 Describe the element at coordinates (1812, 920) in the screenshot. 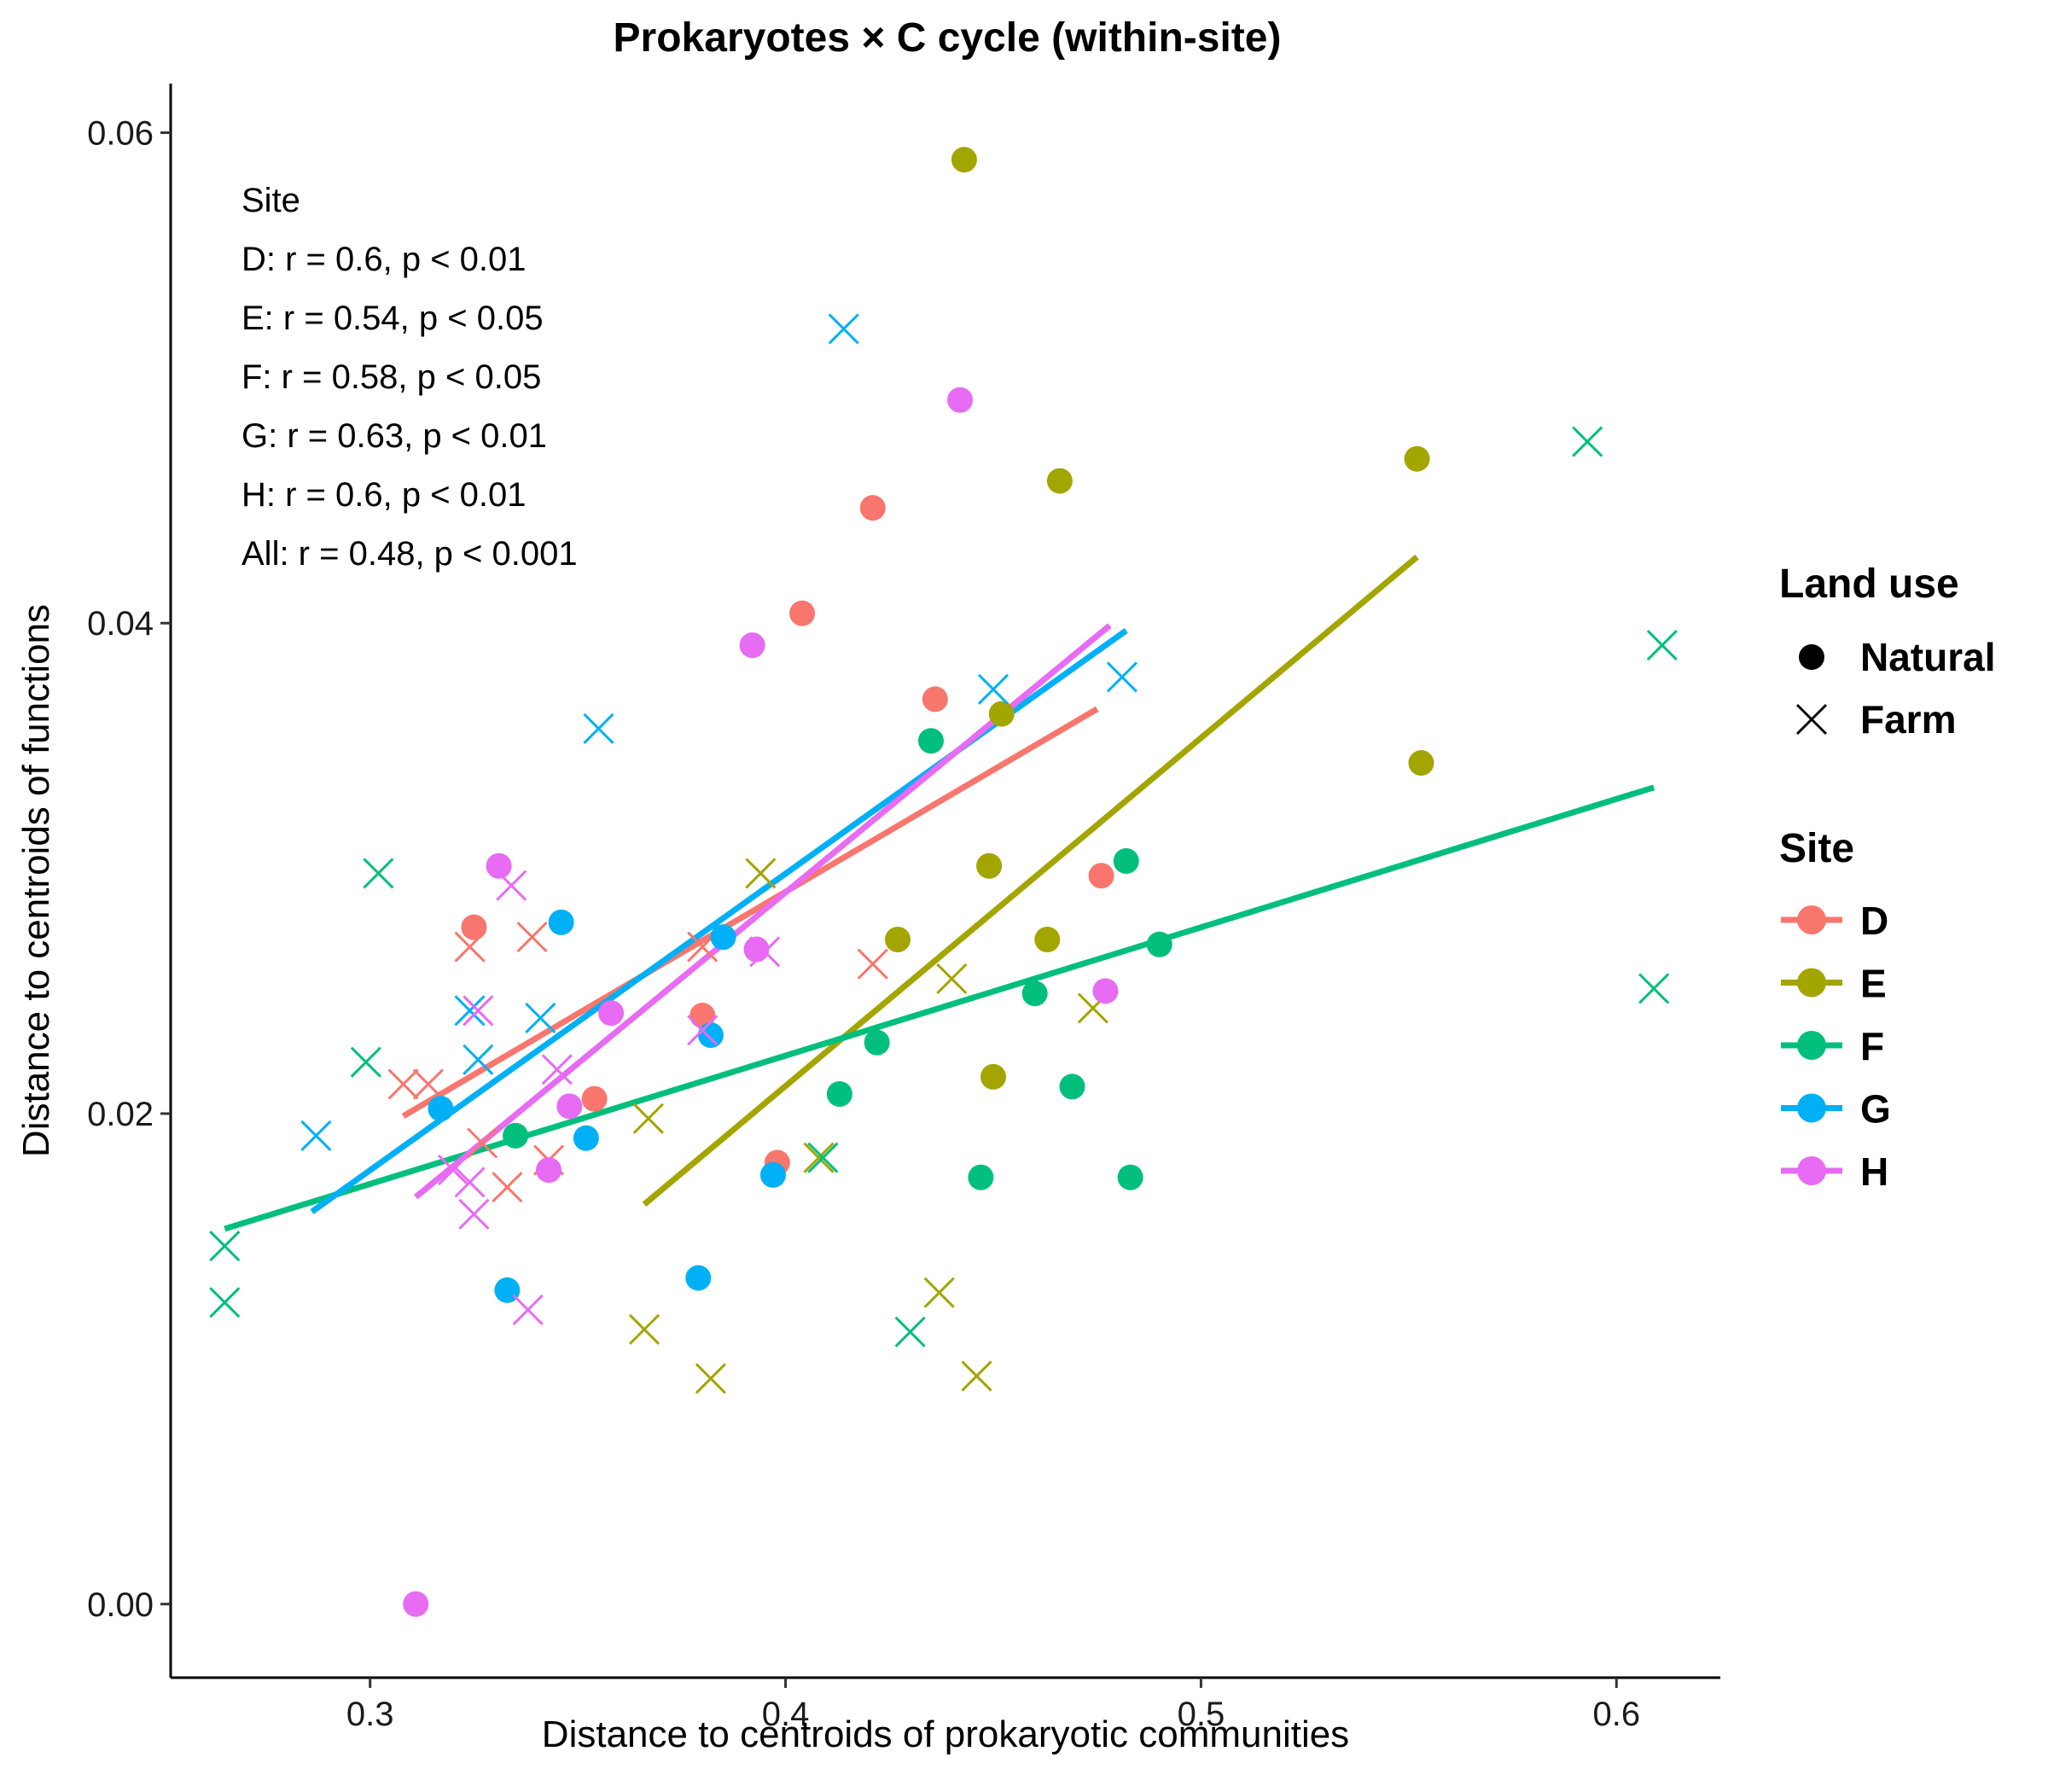

I see `legend-key-dot-D` at that location.